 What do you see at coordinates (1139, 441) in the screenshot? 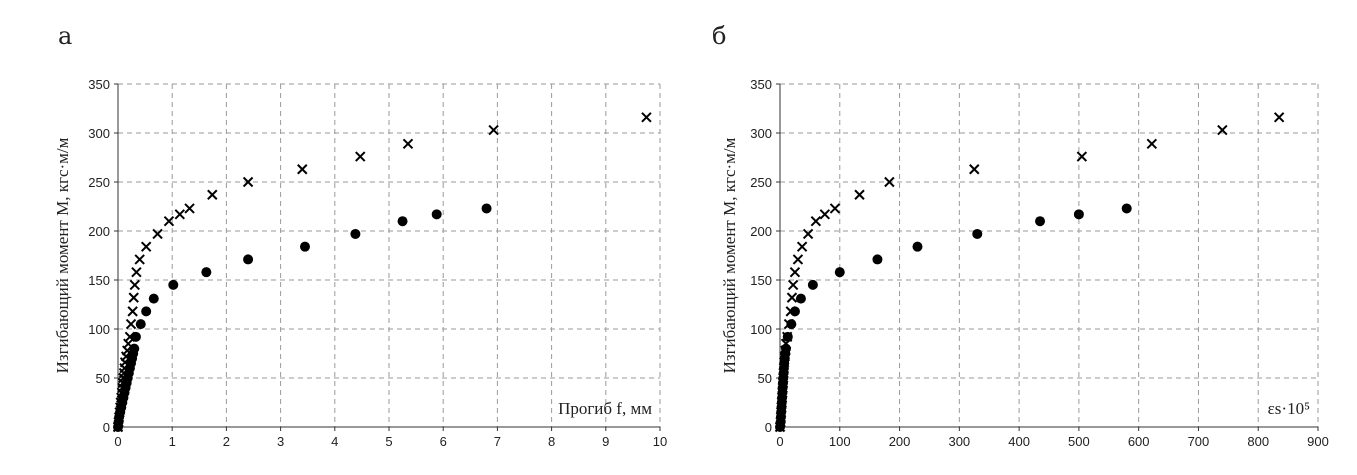
I see `x-tick-label: 600` at bounding box center [1139, 441].